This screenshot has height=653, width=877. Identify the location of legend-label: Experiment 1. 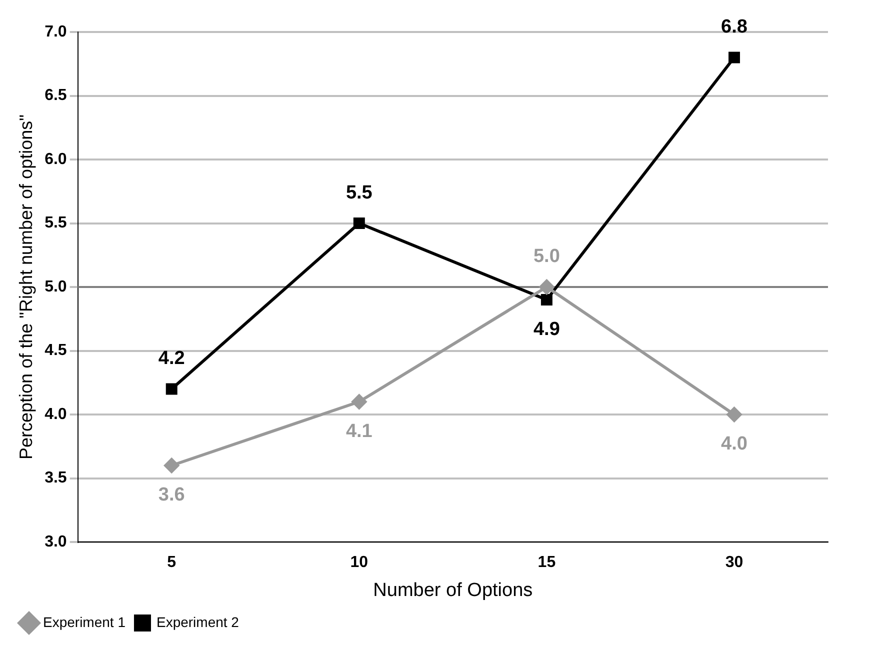
(84, 622).